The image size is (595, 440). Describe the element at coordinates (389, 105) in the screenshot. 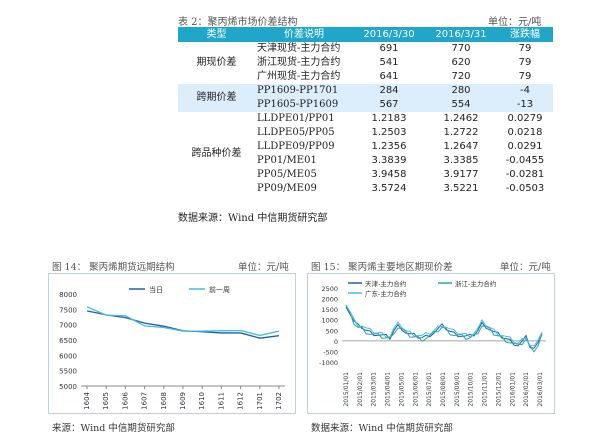

I see `table-value-cell: 567` at that location.